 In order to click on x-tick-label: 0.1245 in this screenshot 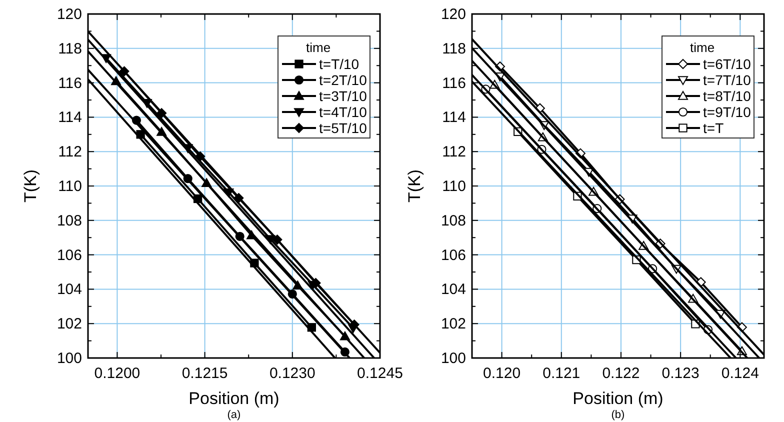, I will do `click(380, 373)`.